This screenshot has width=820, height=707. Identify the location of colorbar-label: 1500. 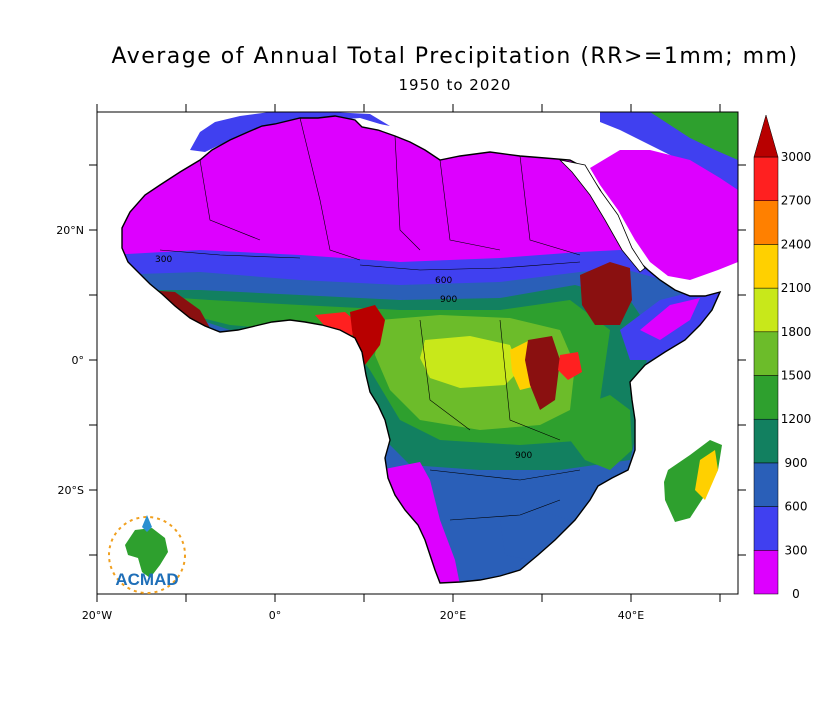
(796, 376).